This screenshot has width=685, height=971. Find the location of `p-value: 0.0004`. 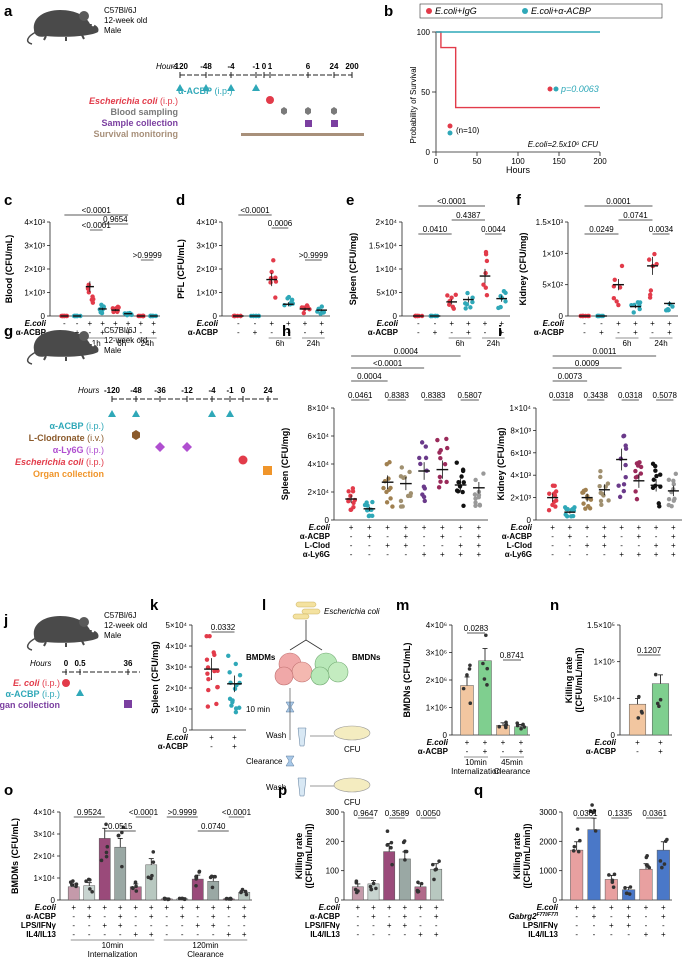

p-value: 0.0004 is located at coordinates (406, 351).